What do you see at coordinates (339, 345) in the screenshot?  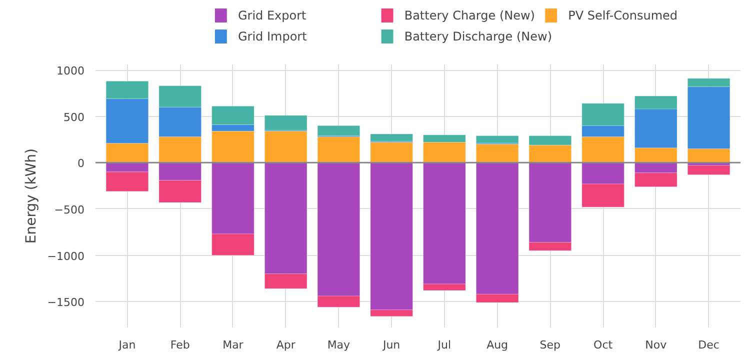 I see `x-tick-label: May` at bounding box center [339, 345].